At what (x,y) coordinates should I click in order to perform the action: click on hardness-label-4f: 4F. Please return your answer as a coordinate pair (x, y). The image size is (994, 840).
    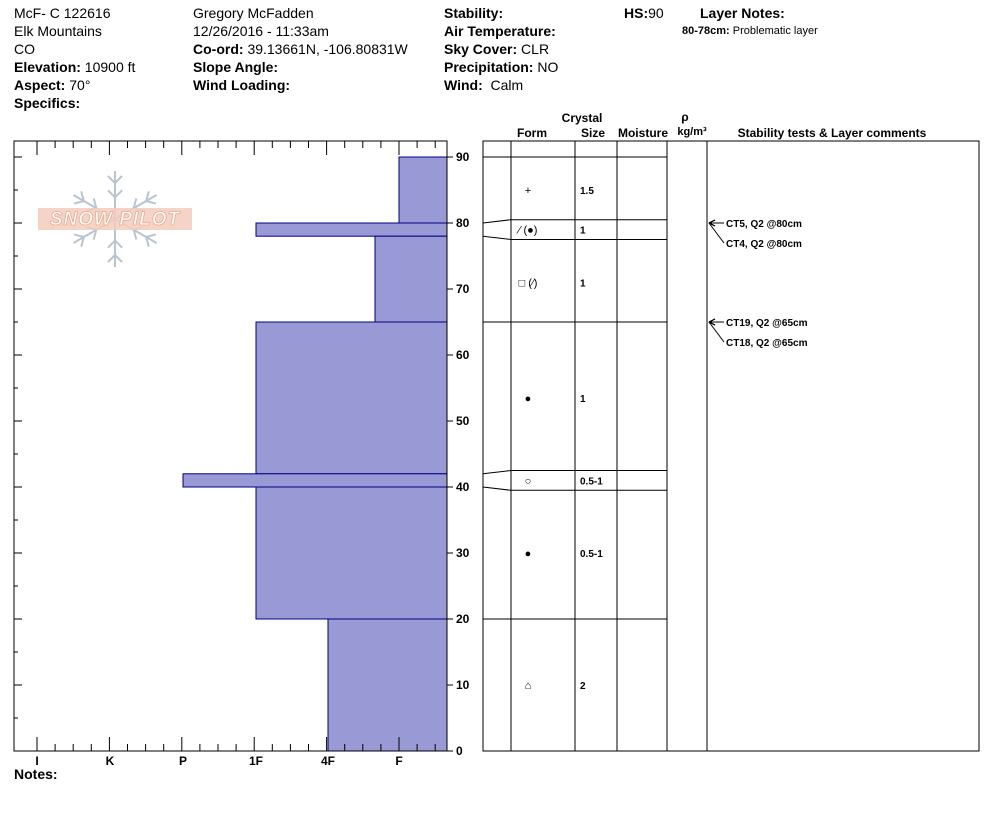
    Looking at the image, I should click on (328, 761).